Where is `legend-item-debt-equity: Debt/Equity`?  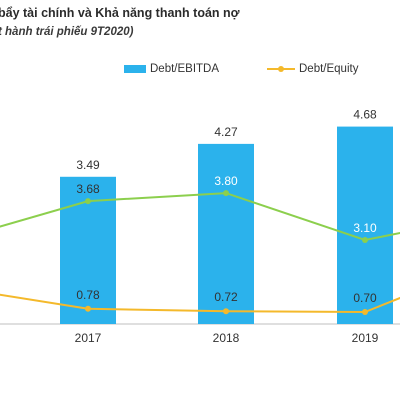
legend-item-debt-equity: Debt/Equity is located at coordinates (312, 69).